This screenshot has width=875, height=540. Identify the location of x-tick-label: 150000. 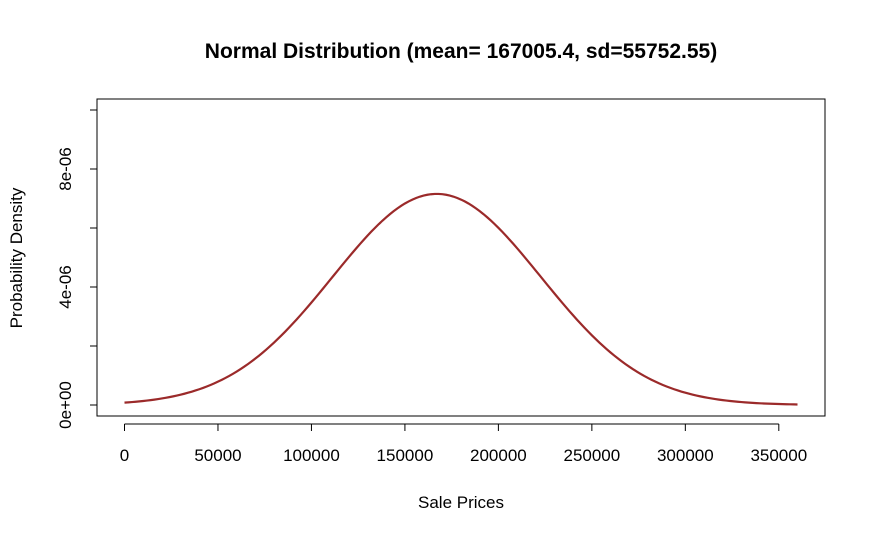
(405, 455).